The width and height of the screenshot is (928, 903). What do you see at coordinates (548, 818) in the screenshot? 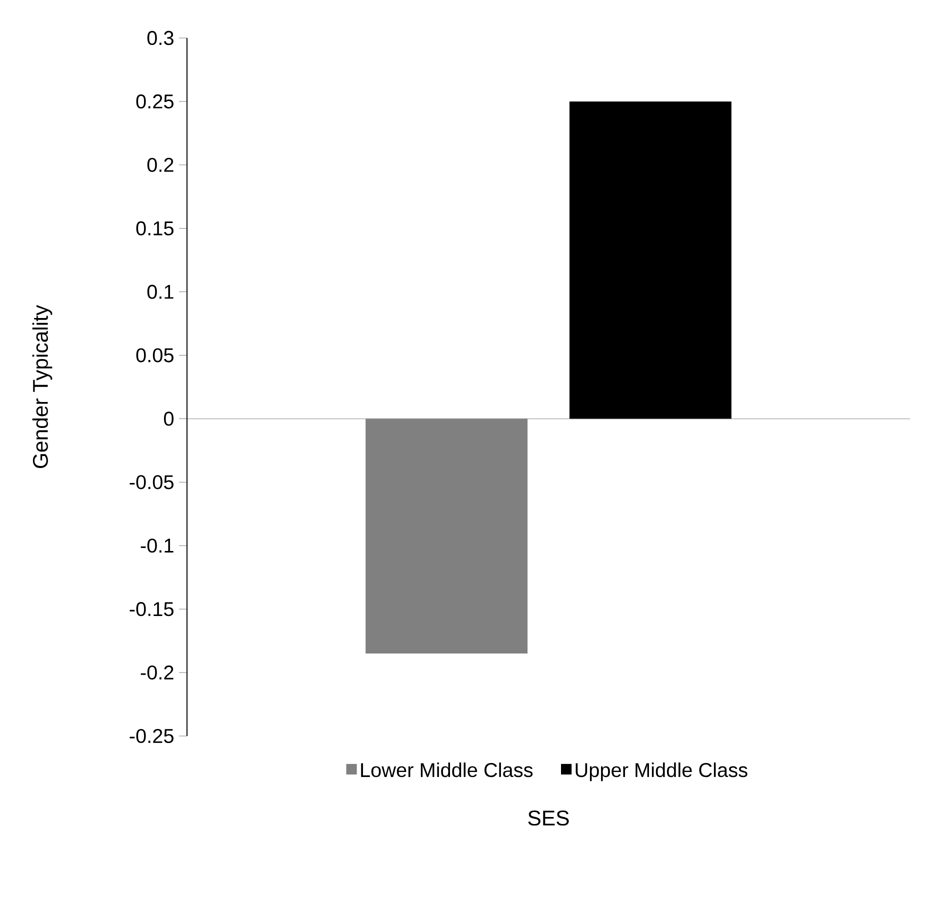
I see `x-axis-title: SES` at bounding box center [548, 818].